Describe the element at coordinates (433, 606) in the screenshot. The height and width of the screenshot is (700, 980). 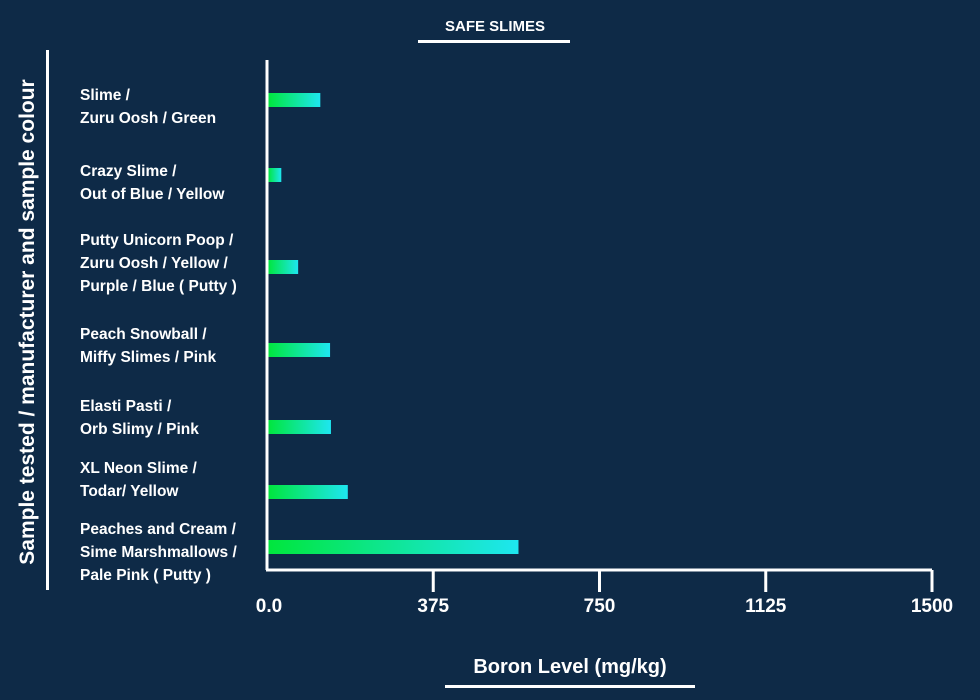
I see `x-tick-label: 375` at that location.